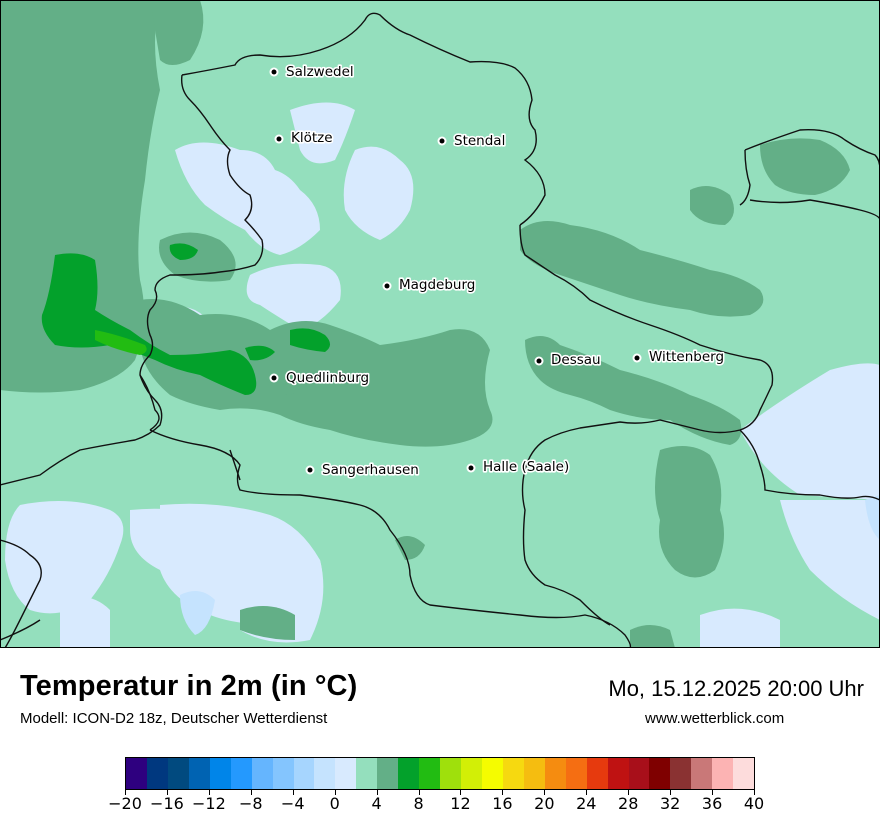  What do you see at coordinates (526, 467) in the screenshot?
I see `svg-text: Halle (Saale)` at bounding box center [526, 467].